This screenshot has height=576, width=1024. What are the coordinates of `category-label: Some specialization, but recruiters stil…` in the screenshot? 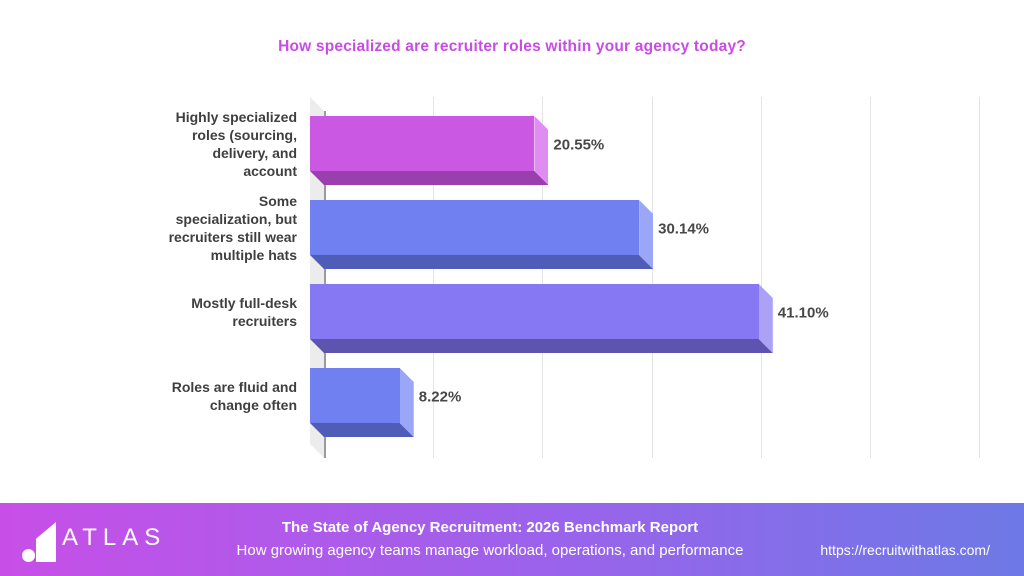 It's located at (232, 227).